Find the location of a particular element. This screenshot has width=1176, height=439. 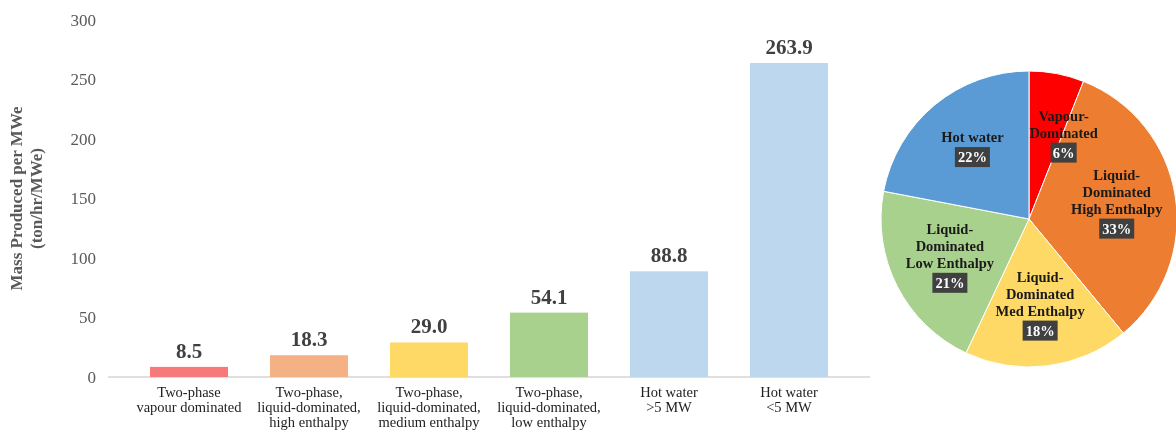

y-tick-label: 150 is located at coordinates (83, 199).